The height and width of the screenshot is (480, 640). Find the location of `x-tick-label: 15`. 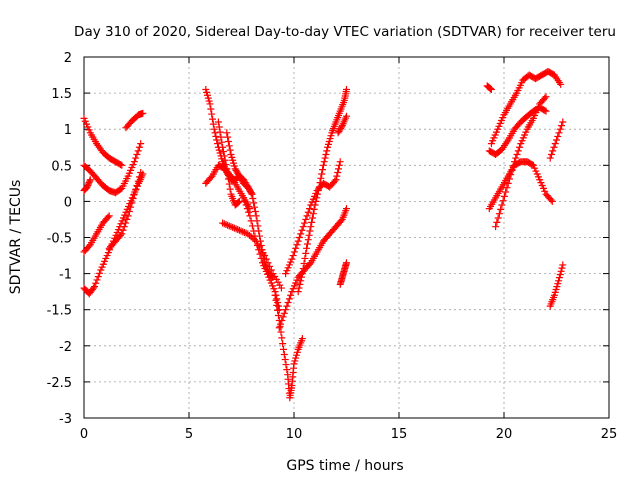

x-tick-label: 15 is located at coordinates (399, 434).